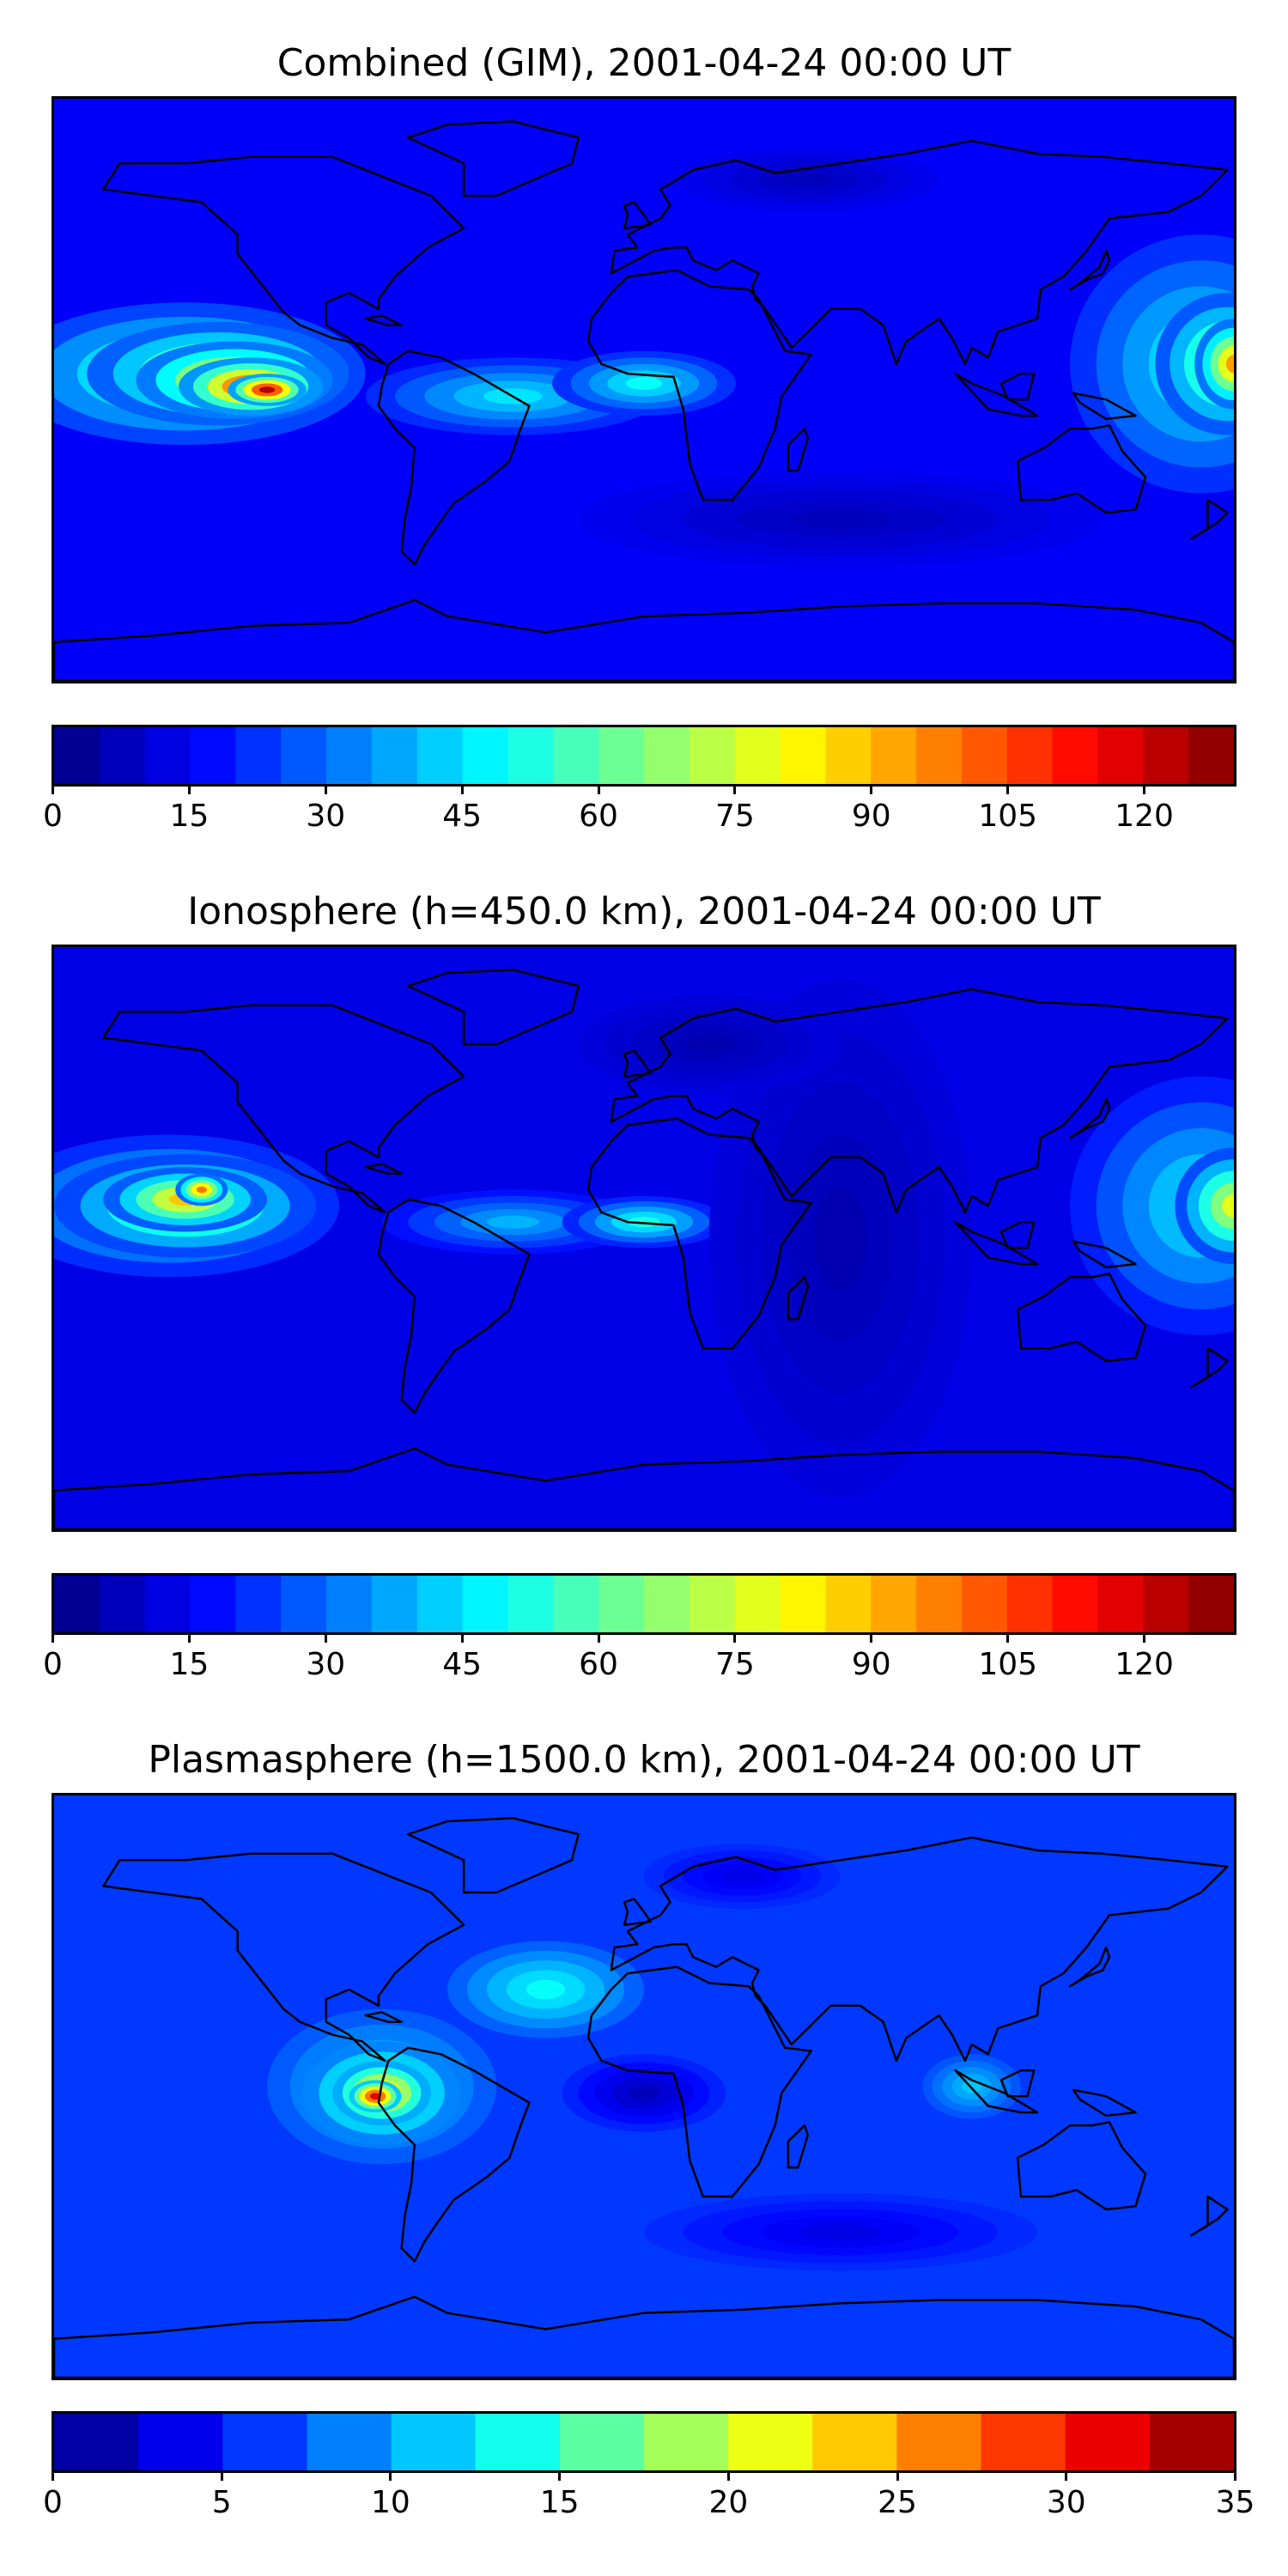  What do you see at coordinates (221, 2502) in the screenshot?
I see `colorbar-tick-label: 5` at bounding box center [221, 2502].